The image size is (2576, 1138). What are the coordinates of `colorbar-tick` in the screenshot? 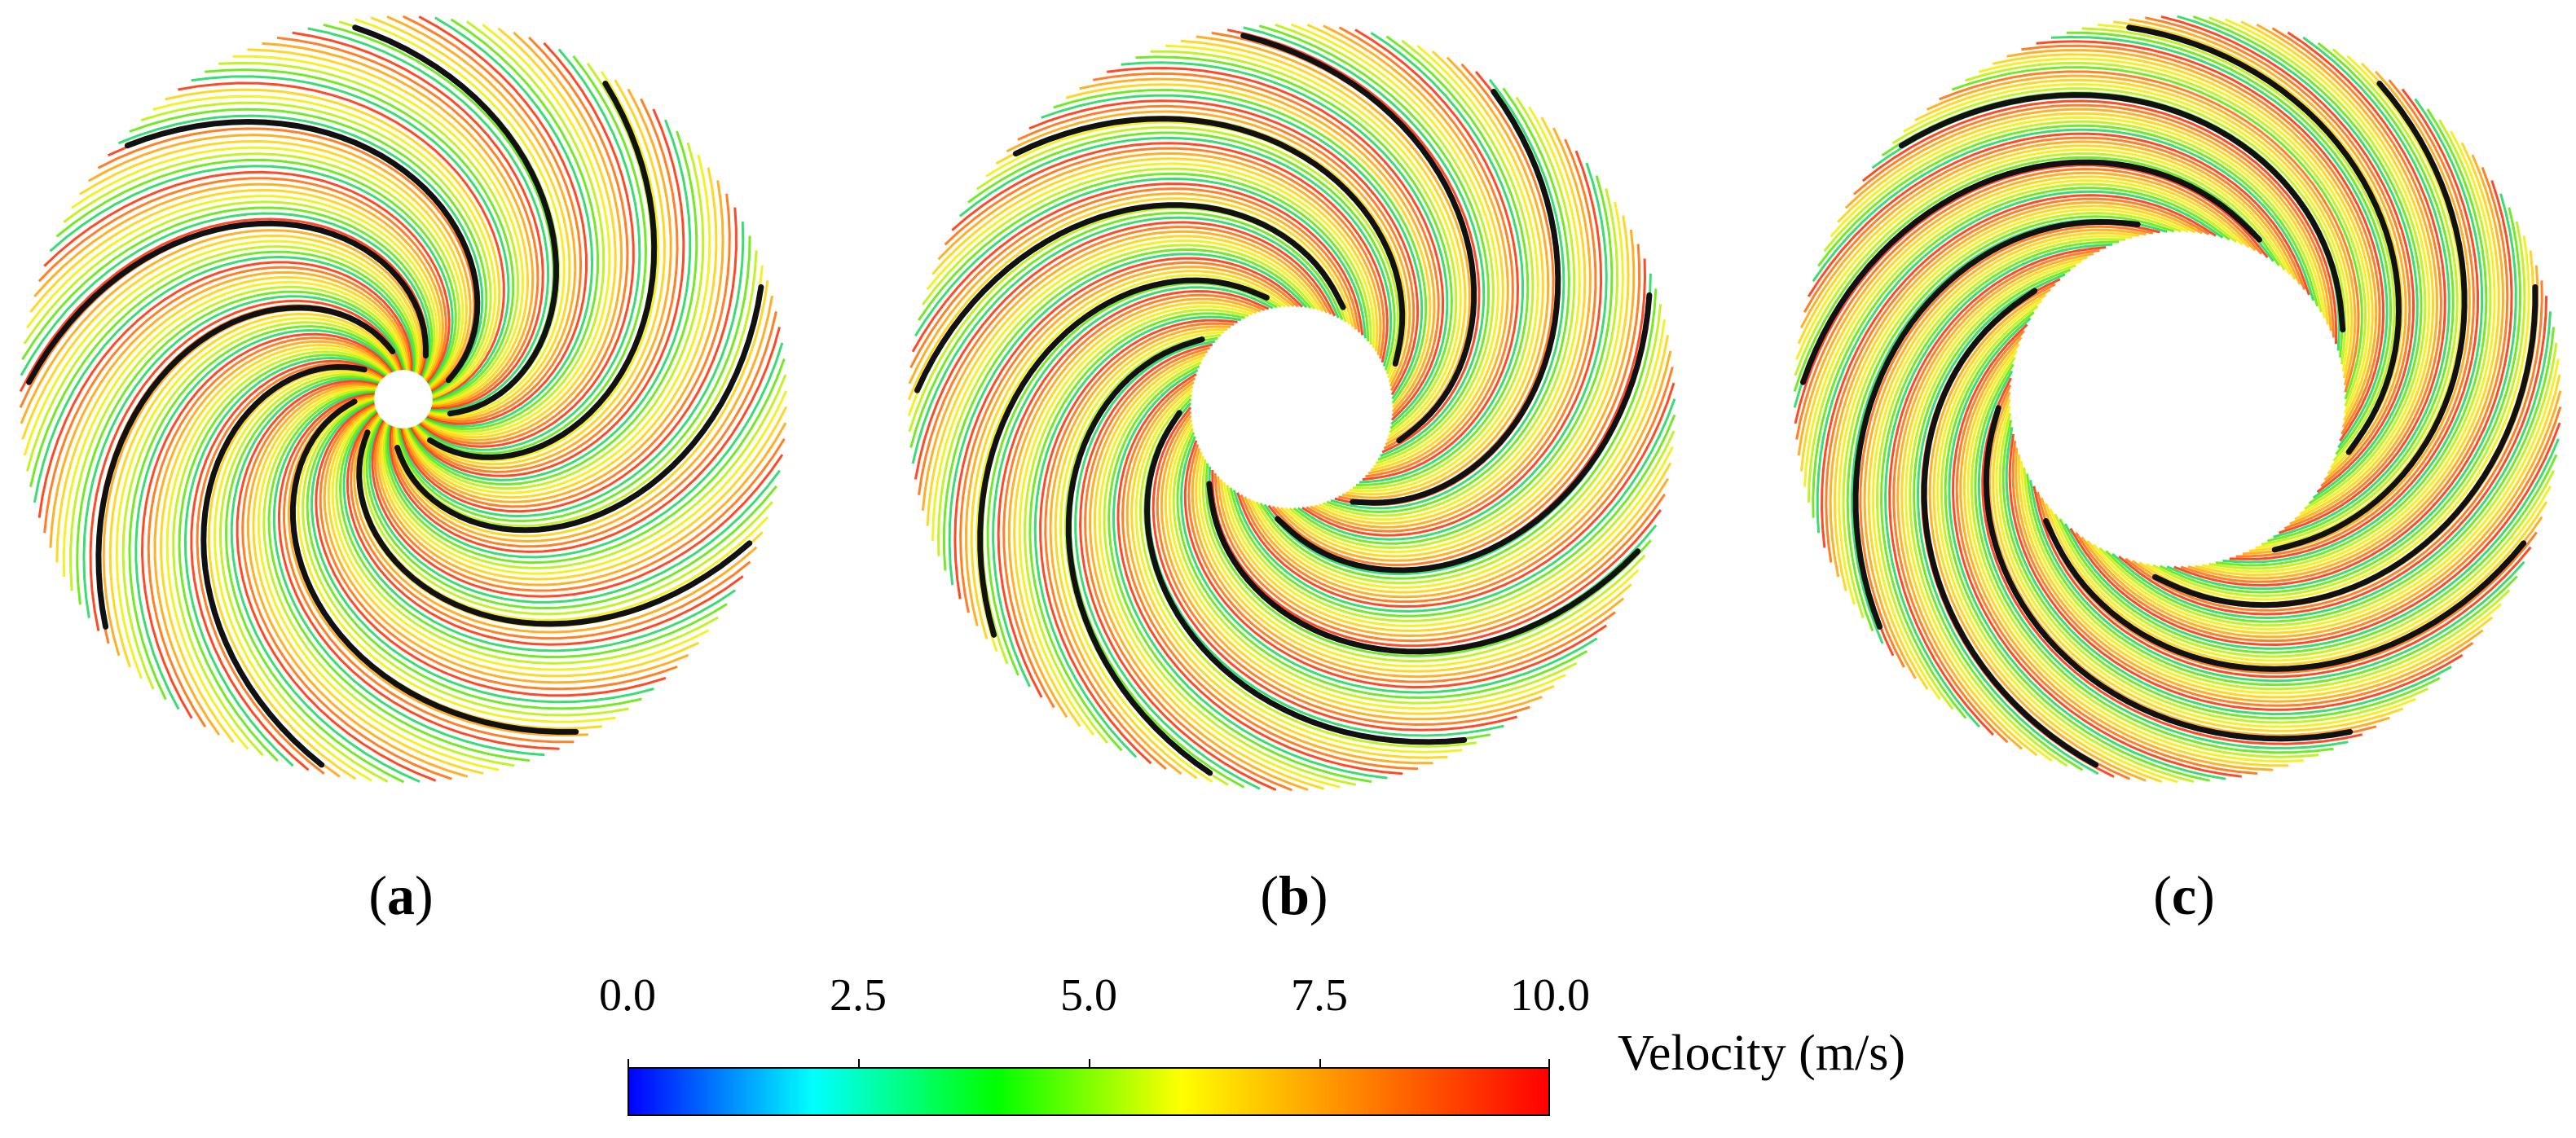 It's located at (1089, 1064).